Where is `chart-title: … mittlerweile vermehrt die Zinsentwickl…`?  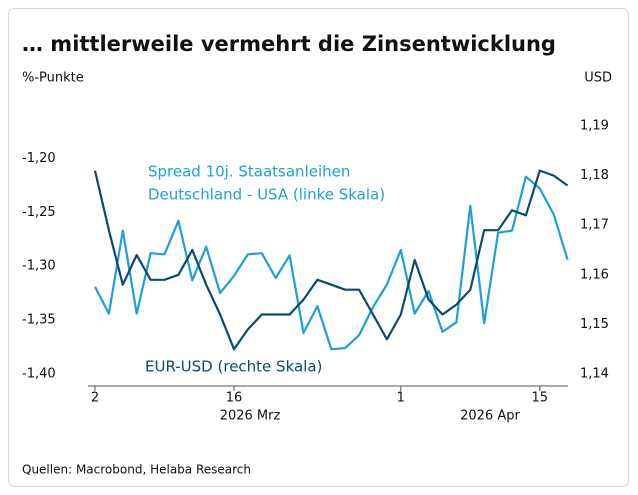 chart-title: … mittlerweile vermehrt die Zinsentwickl… is located at coordinates (289, 44).